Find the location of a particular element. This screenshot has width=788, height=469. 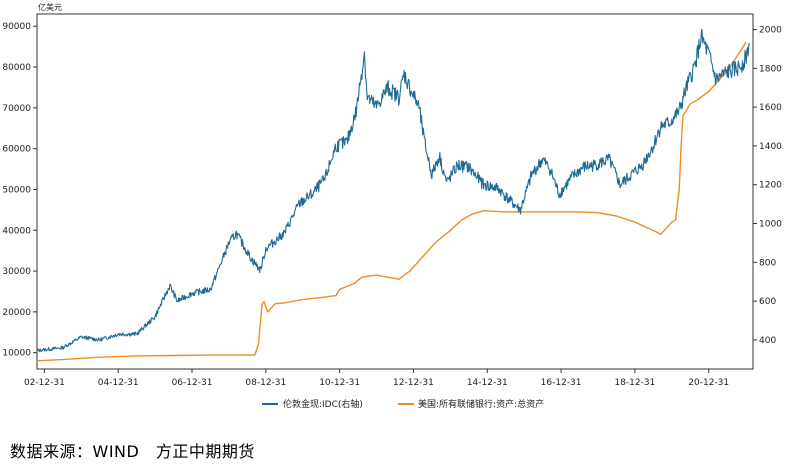

right-tick-label: 1200 is located at coordinates (770, 186).